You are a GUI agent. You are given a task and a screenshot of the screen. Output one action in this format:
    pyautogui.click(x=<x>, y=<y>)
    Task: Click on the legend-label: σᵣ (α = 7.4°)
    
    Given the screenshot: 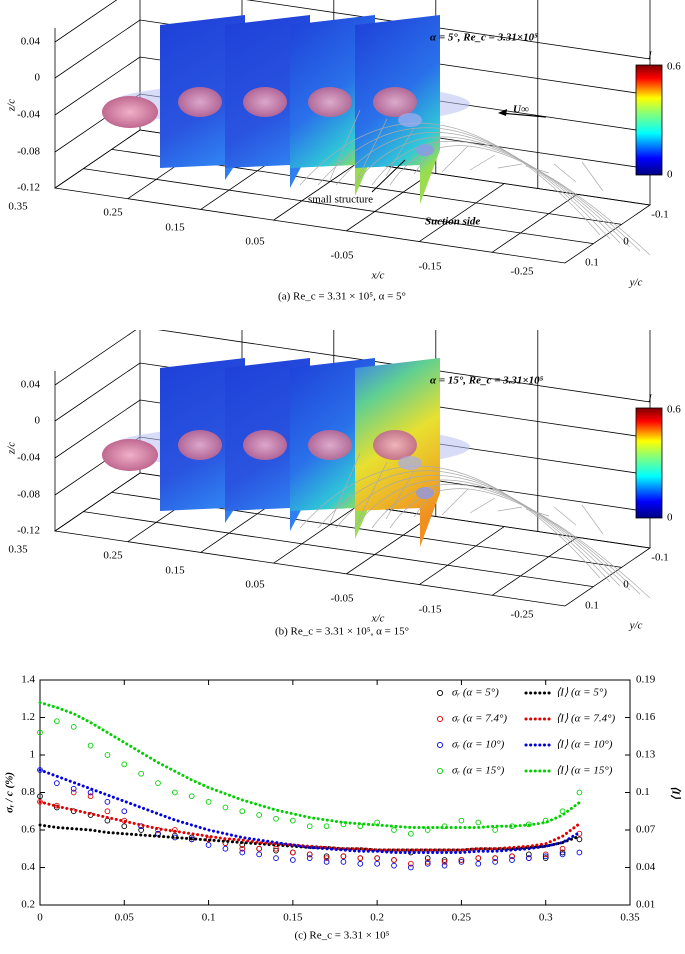 What is the action you would take?
    pyautogui.click(x=479, y=719)
    